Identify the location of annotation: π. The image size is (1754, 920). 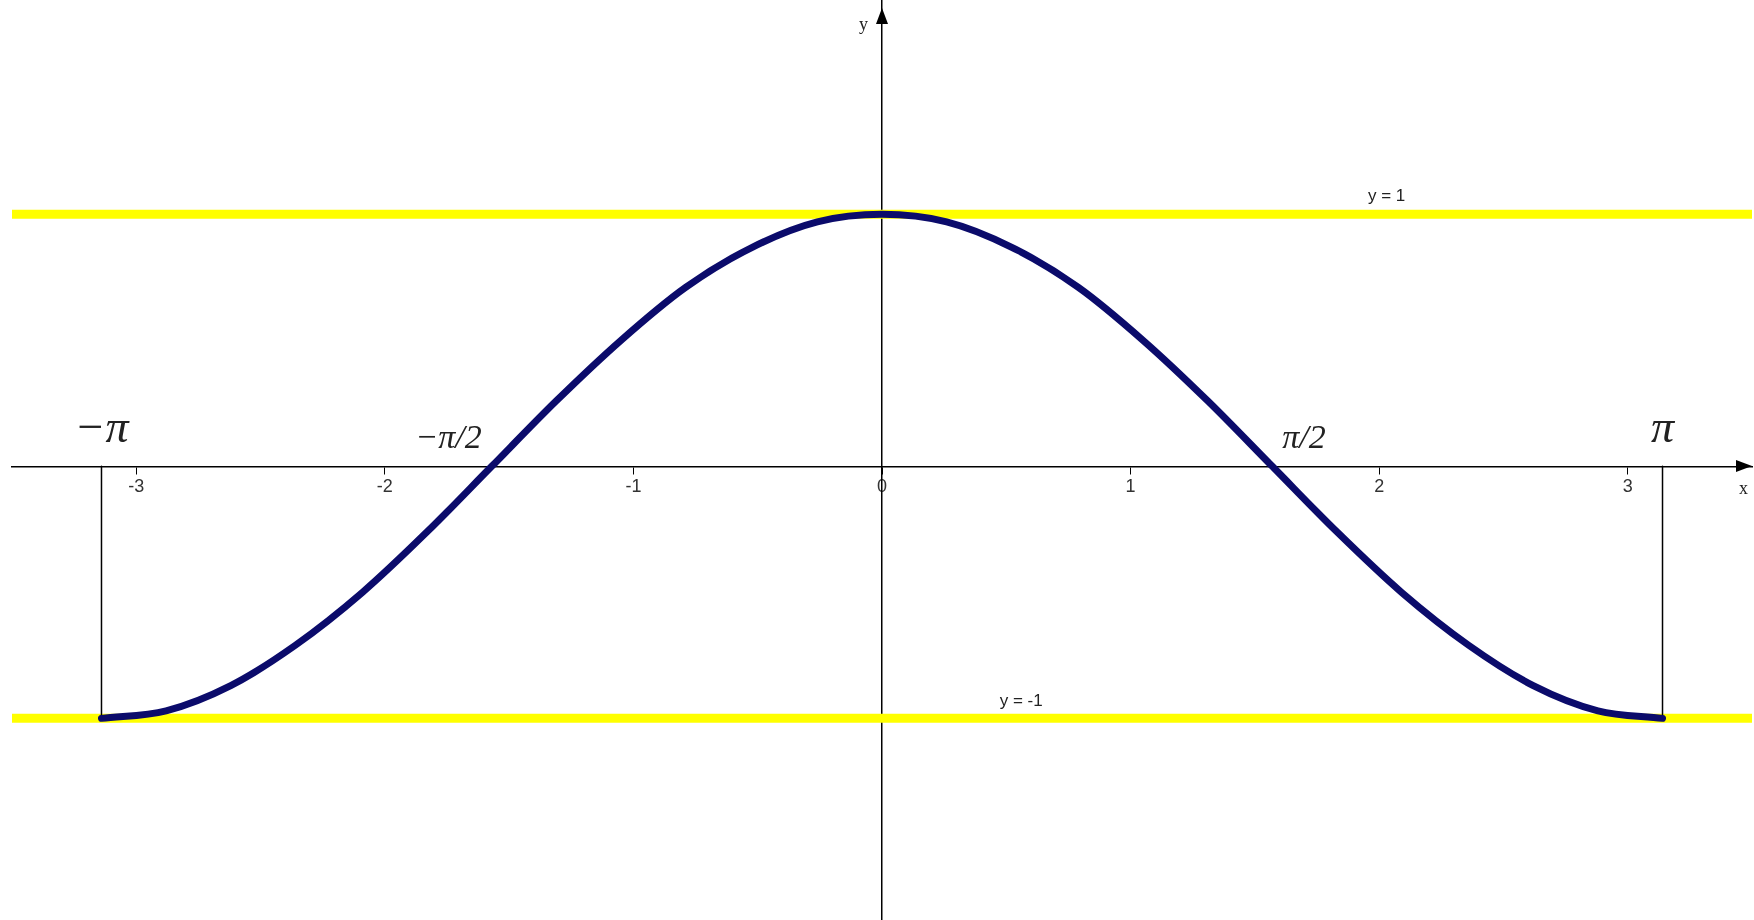
(1663, 427).